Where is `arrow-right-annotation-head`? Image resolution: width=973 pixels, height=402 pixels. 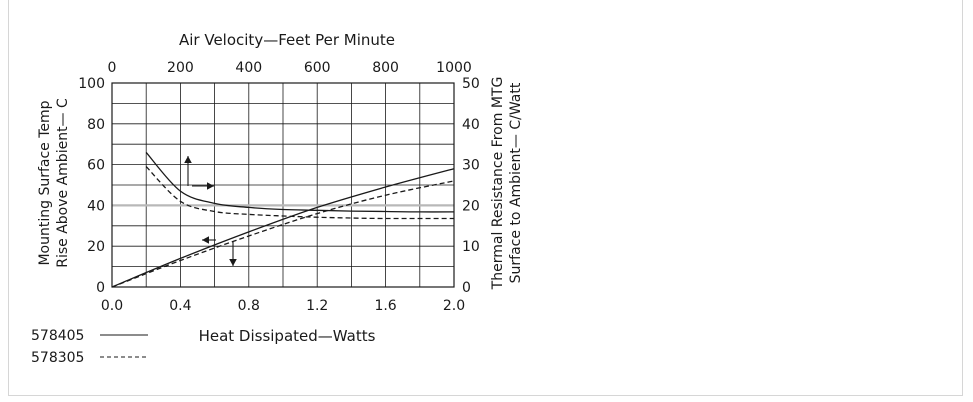 arrow-right-annotation-head is located at coordinates (210, 186).